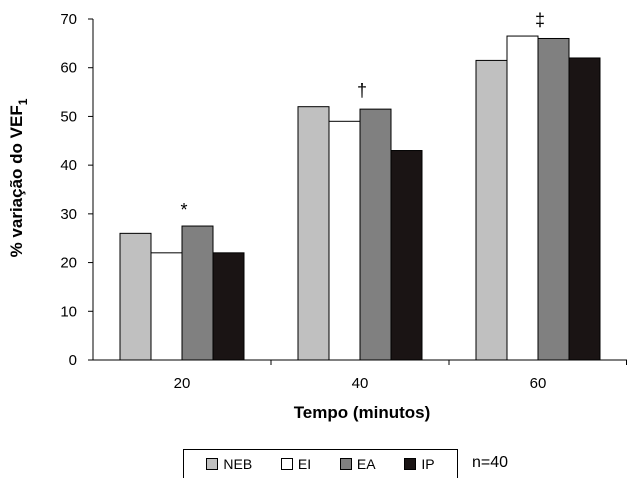 This screenshot has height=478, width=627. Describe the element at coordinates (23, 101) in the screenshot. I see `y-axis-title-subscript: 1` at that location.